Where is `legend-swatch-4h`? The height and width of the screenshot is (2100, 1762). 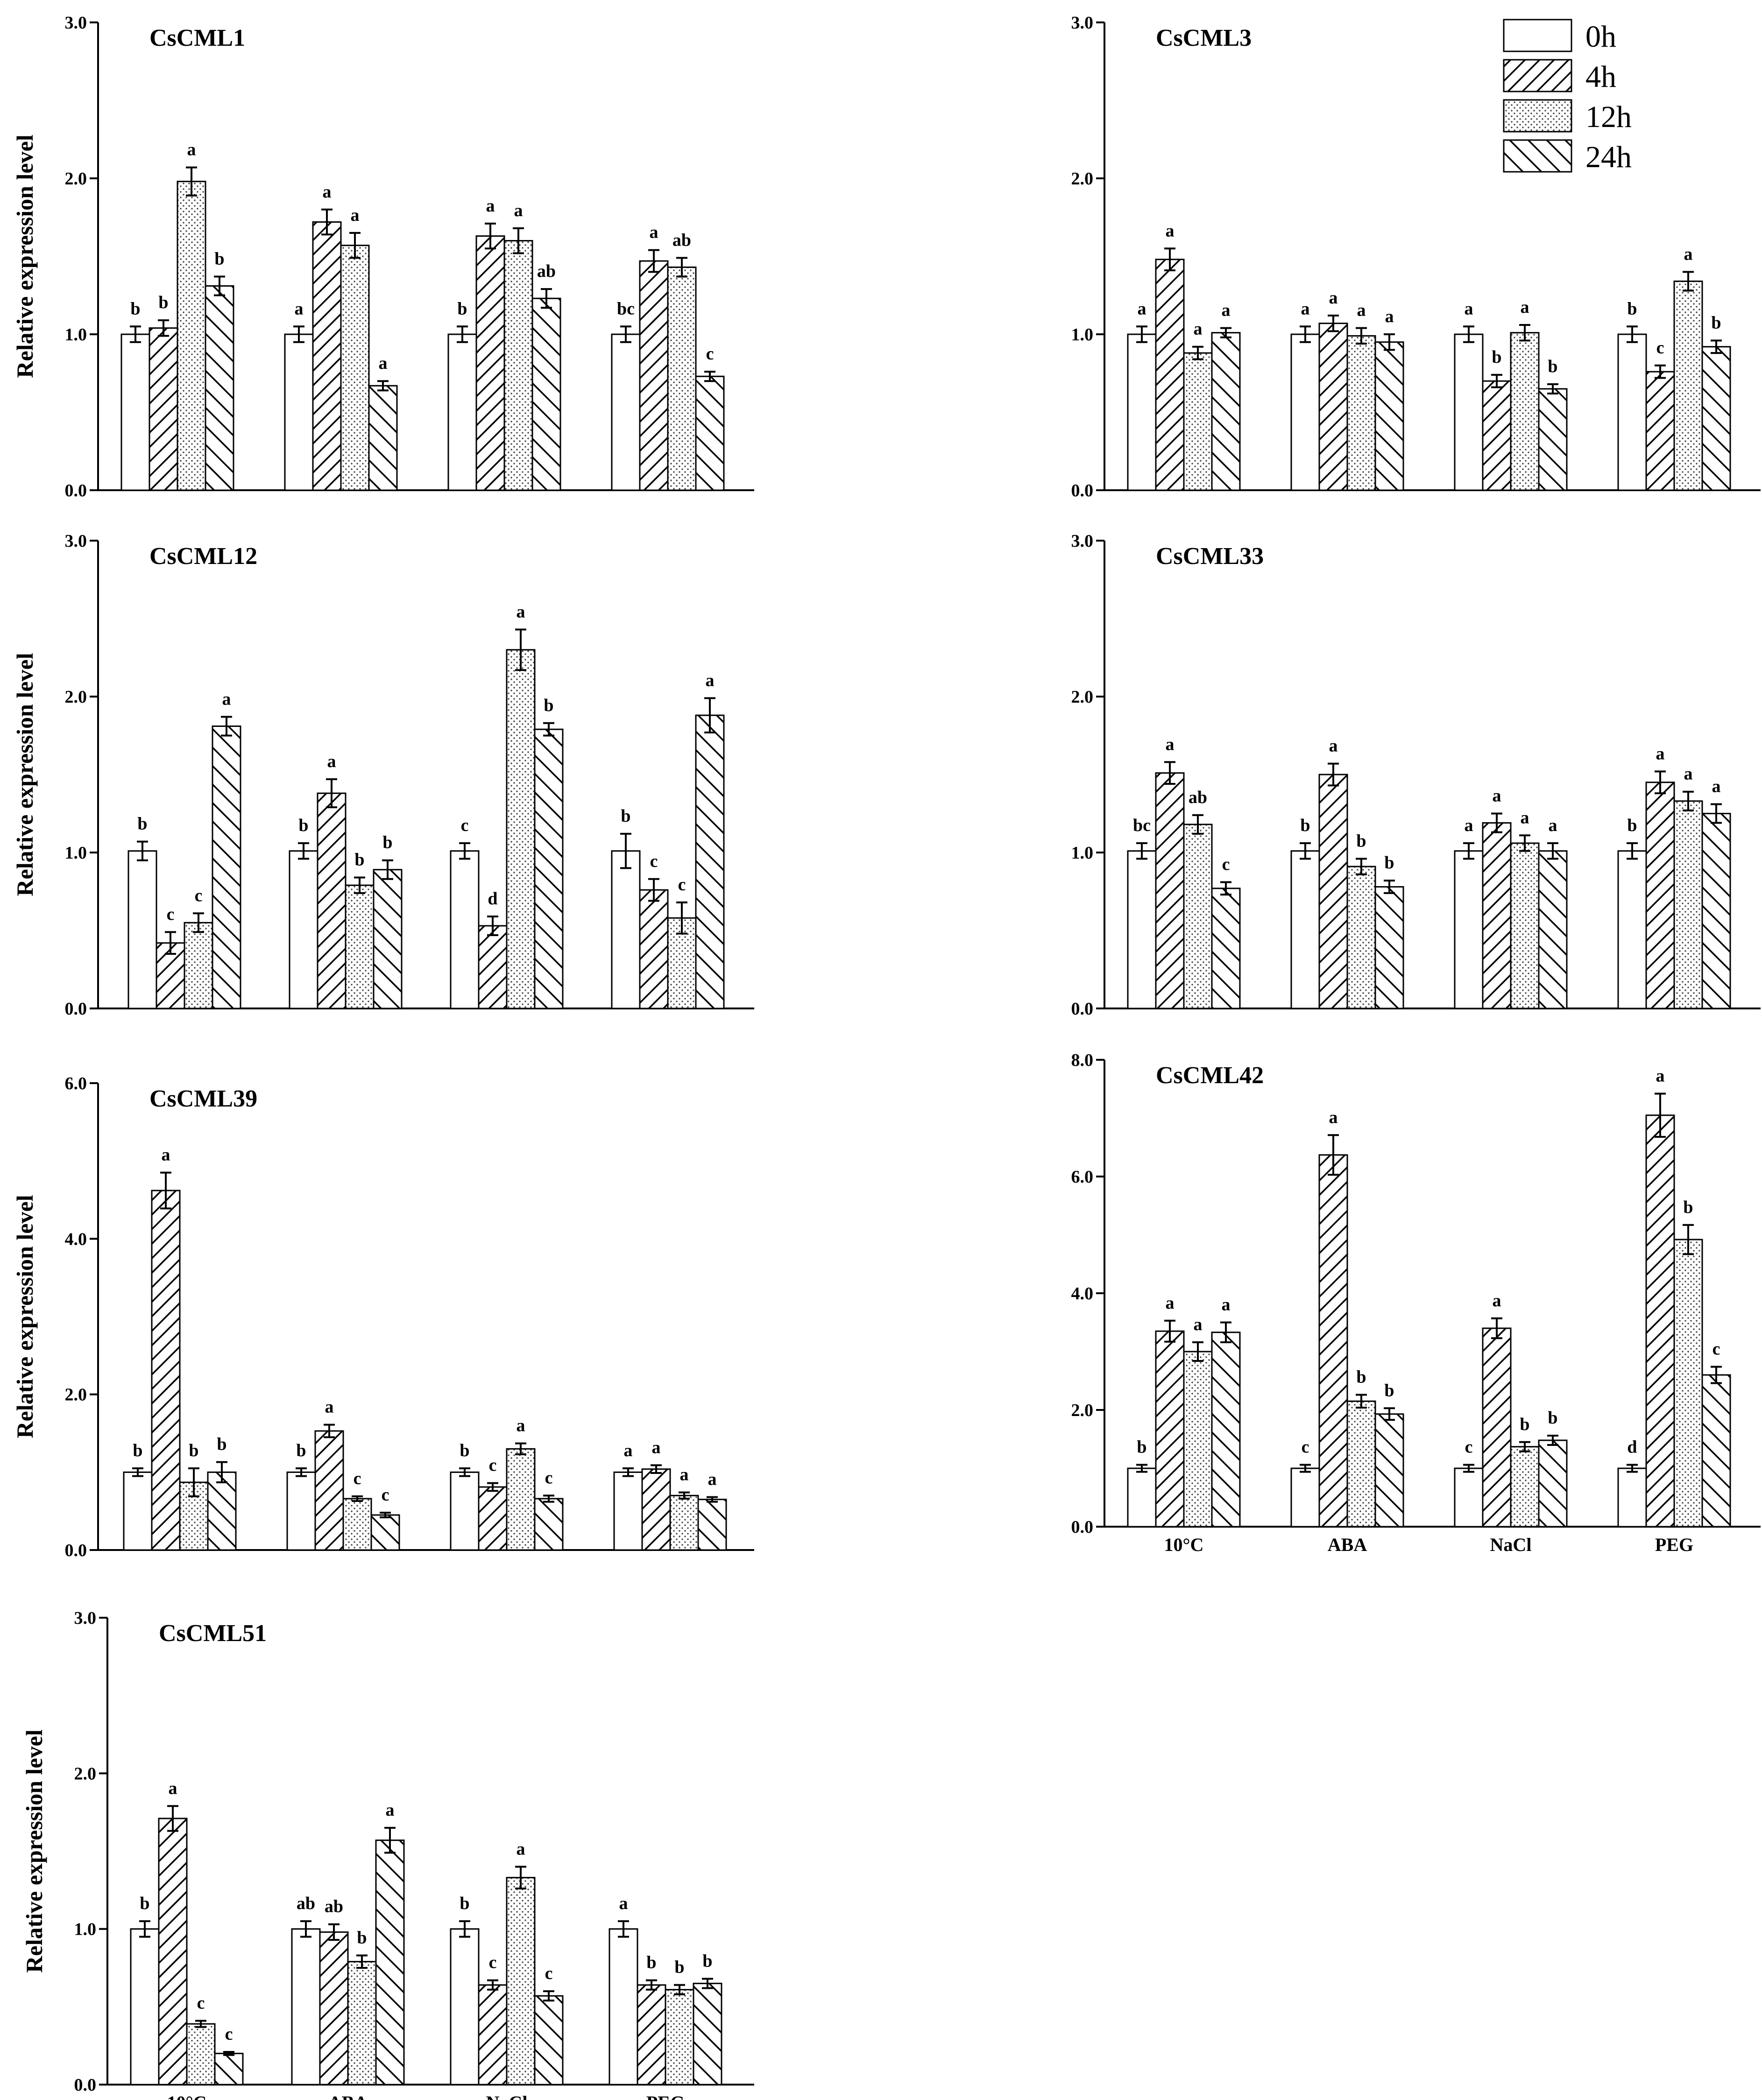
legend-swatch-4h is located at coordinates (1538, 75).